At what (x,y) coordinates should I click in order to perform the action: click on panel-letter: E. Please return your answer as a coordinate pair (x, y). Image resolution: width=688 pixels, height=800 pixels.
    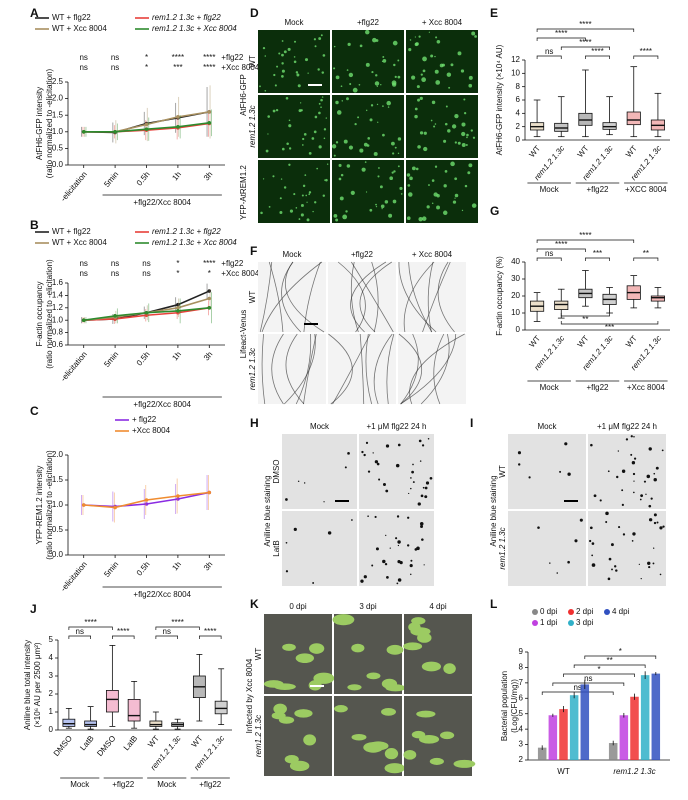
    Looking at the image, I should click on (494, 13).